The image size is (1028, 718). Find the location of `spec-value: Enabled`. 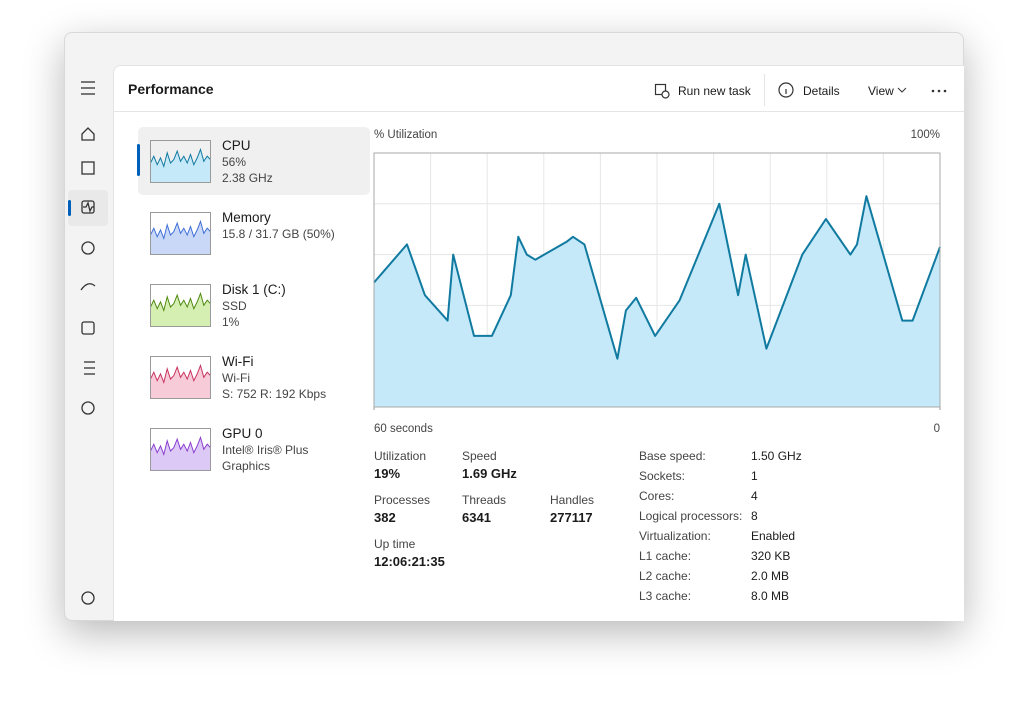

spec-value: Enabled is located at coordinates (773, 536).